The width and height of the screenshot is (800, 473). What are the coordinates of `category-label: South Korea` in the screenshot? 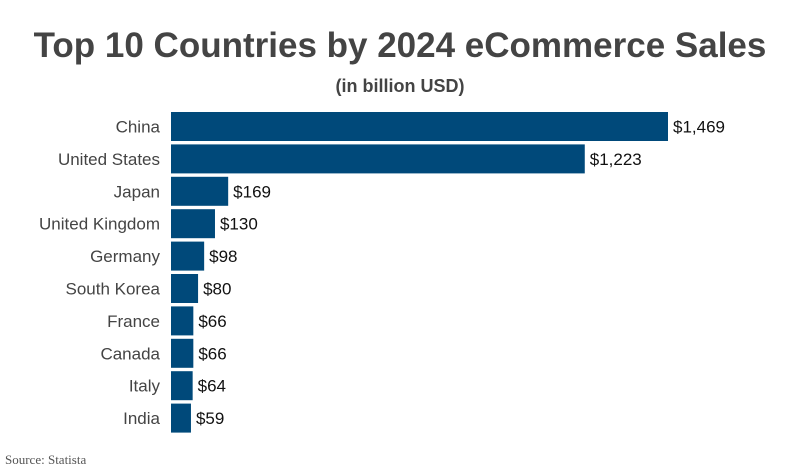 It's located at (112, 289).